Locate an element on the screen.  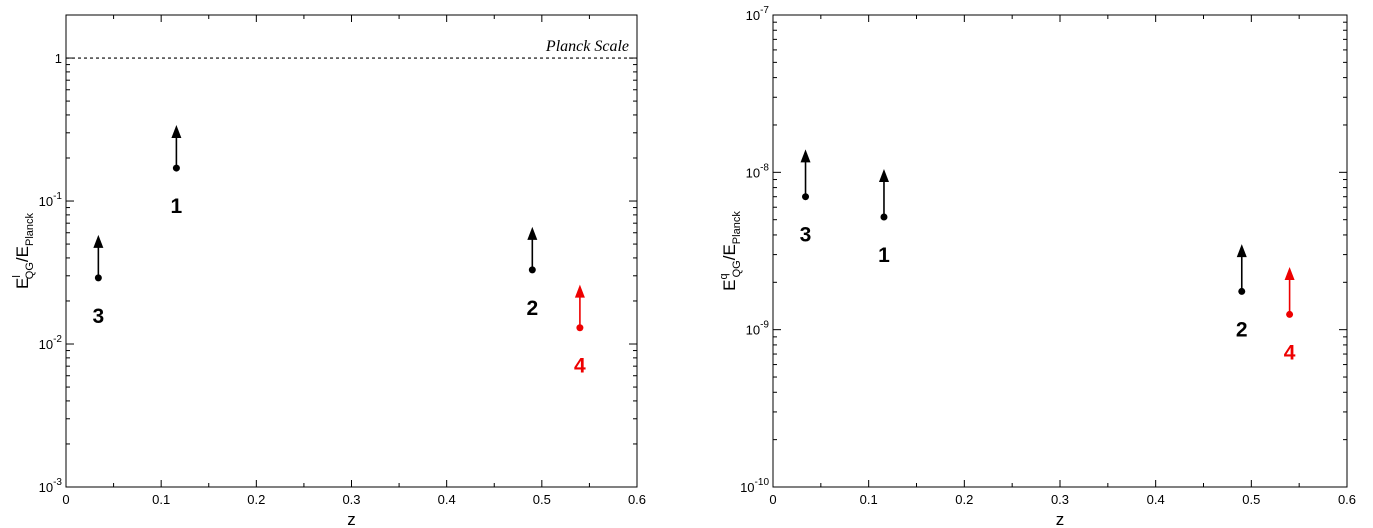
y-tick-label: 10⁻³ is located at coordinates (51, 486).